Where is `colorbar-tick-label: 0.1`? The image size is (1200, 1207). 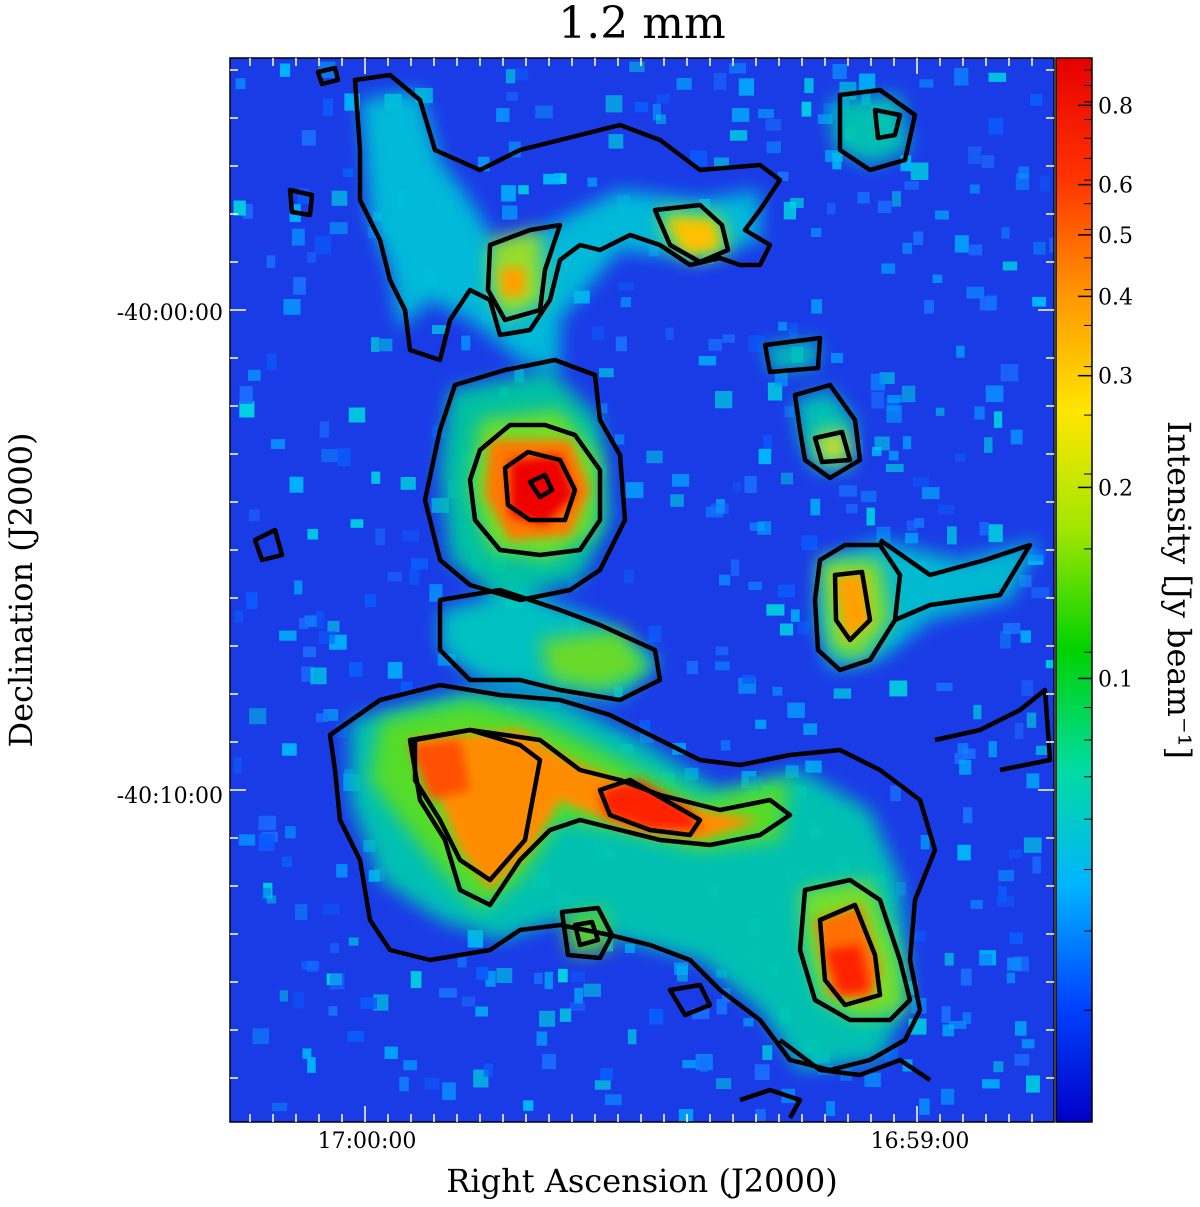 colorbar-tick-label: 0.1 is located at coordinates (1115, 679).